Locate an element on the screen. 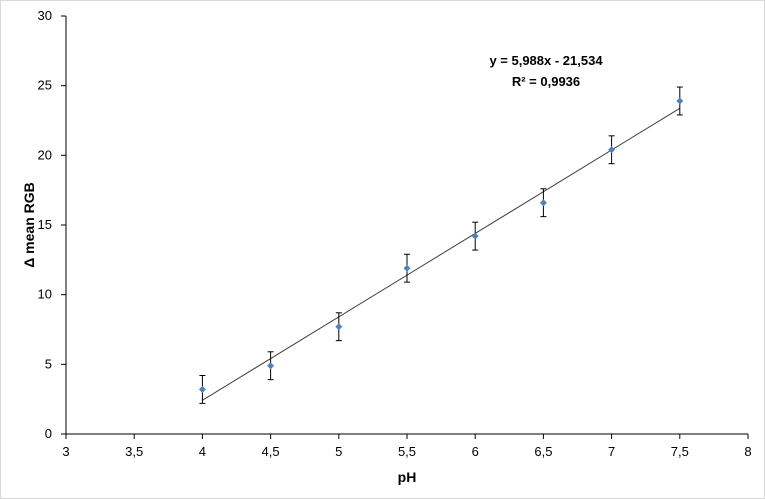 The width and height of the screenshot is (765, 499). x-tick-label: 5,5 is located at coordinates (407, 451).